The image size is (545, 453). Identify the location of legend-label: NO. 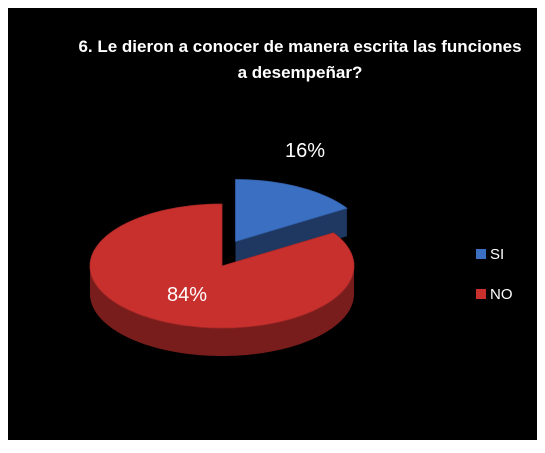
(501, 294).